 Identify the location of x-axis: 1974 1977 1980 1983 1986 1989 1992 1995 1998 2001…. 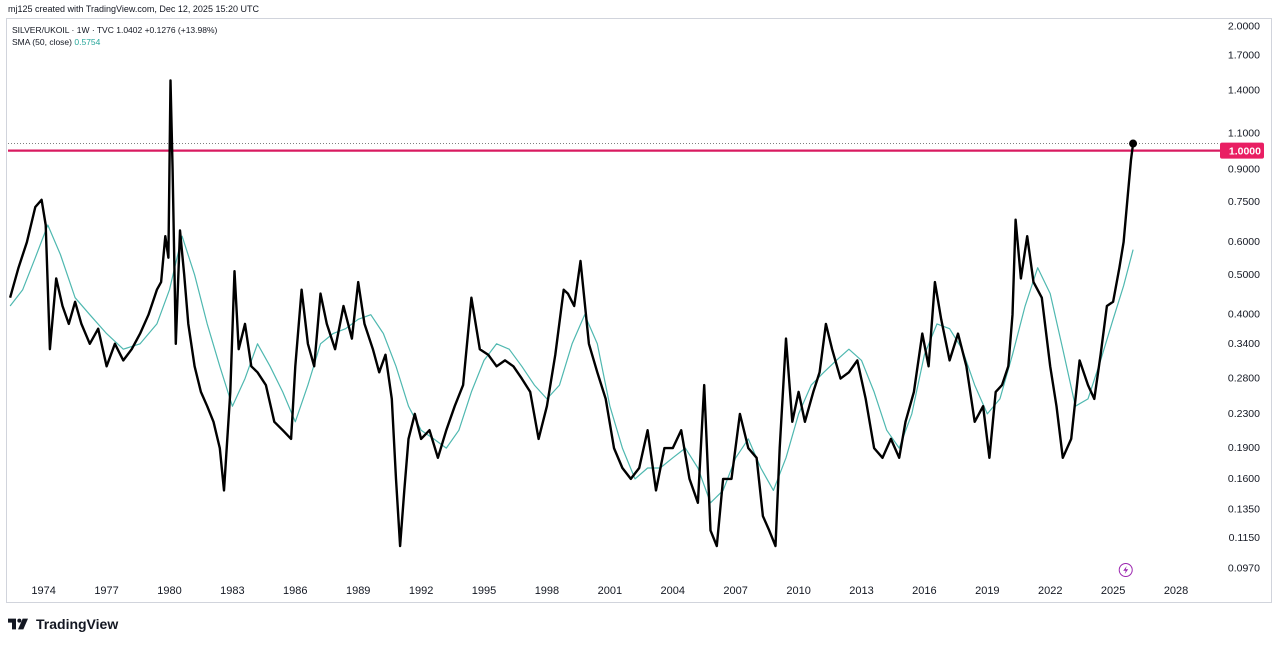
(609, 591).